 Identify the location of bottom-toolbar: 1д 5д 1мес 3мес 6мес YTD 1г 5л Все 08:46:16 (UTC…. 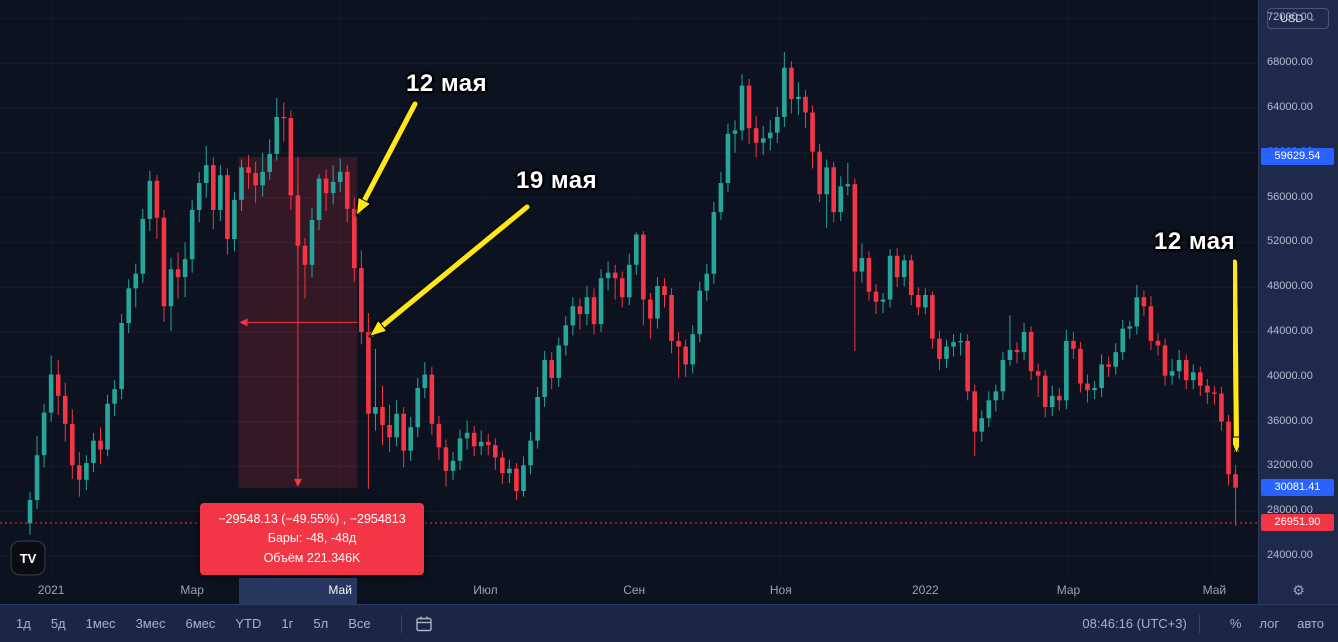
(669, 623).